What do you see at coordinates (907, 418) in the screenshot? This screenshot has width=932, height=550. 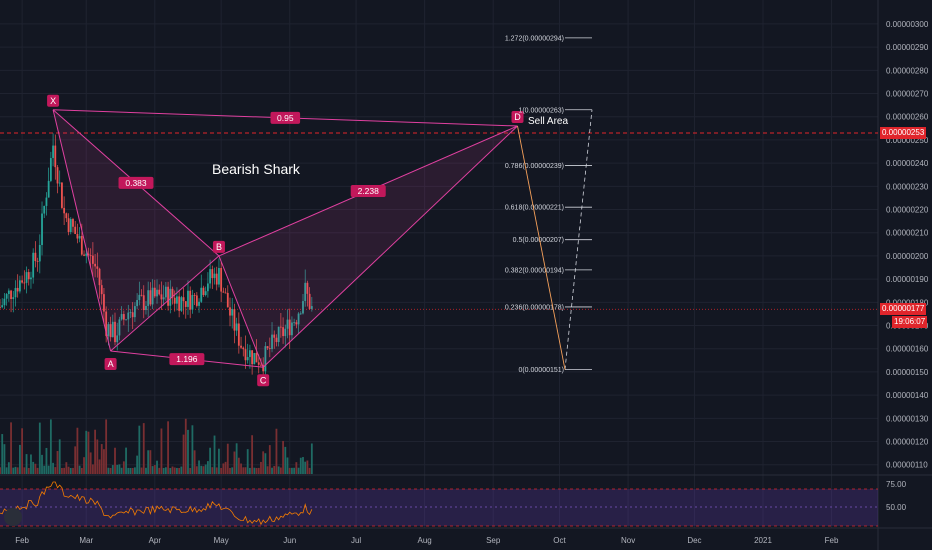 I see `y-tick-label: 0.00000130` at bounding box center [907, 418].